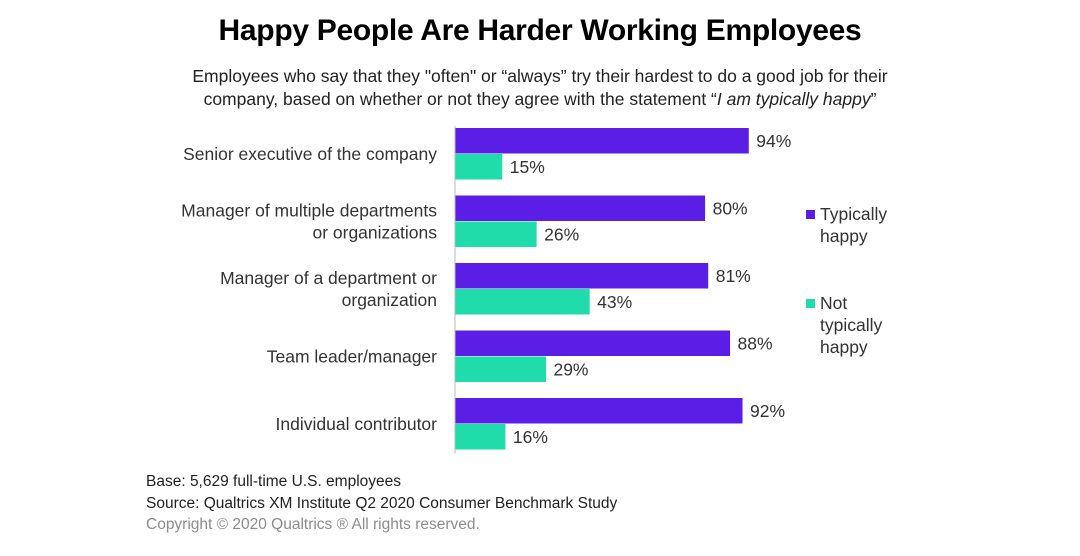 Image resolution: width=1080 pixels, height=556 pixels. Describe the element at coordinates (530, 437) in the screenshot. I see `data-label: 16%` at that location.